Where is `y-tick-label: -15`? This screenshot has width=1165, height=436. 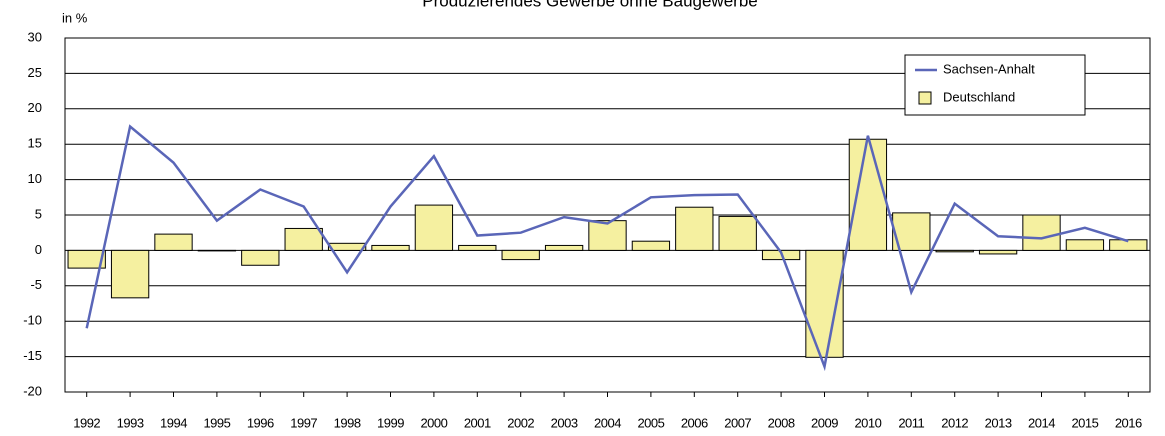
y-tick-label: -15 is located at coordinates (32, 355).